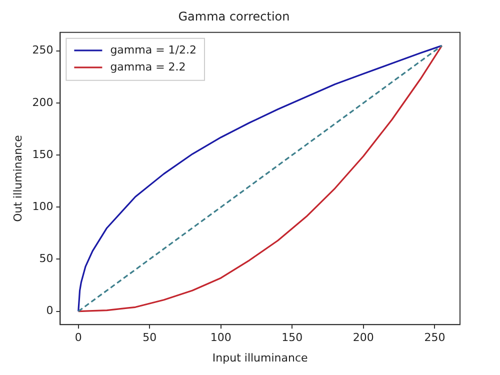  Describe the element at coordinates (292, 337) in the screenshot. I see `x-tick-label: 150` at that location.